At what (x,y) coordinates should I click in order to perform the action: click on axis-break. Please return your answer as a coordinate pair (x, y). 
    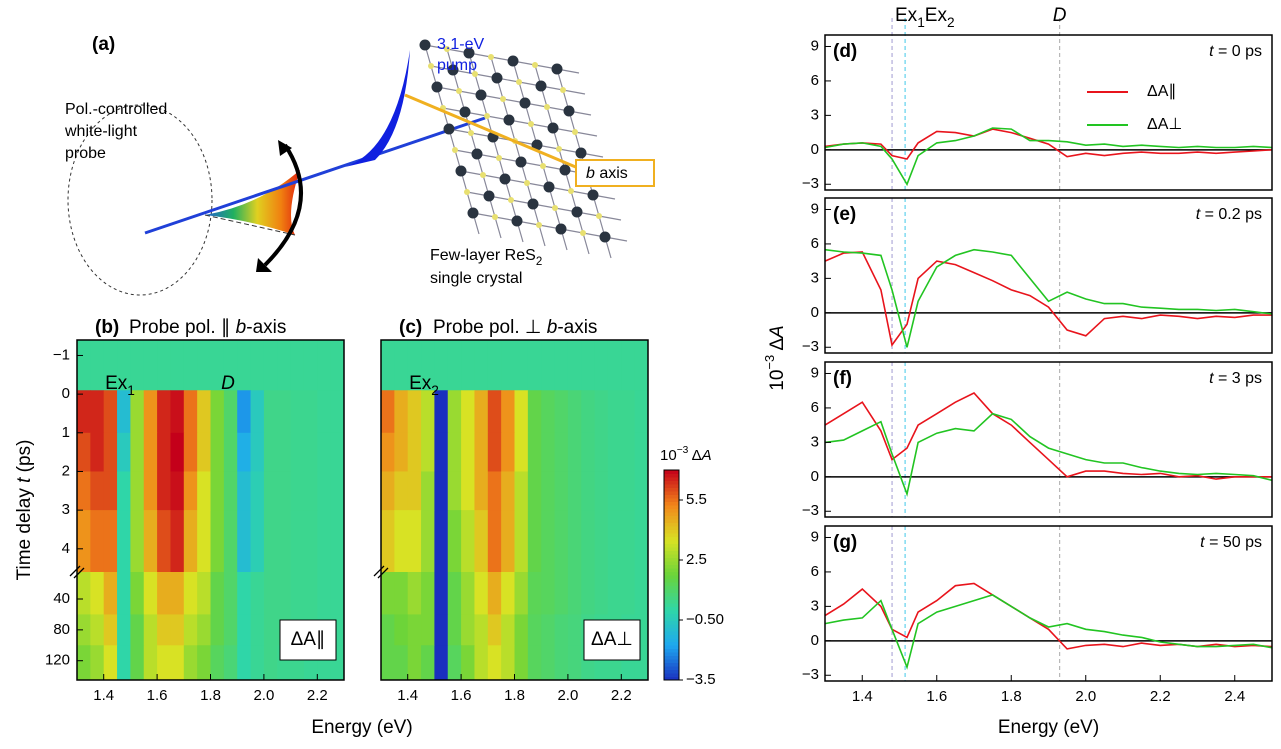
    Looking at the image, I should click on (381, 572).